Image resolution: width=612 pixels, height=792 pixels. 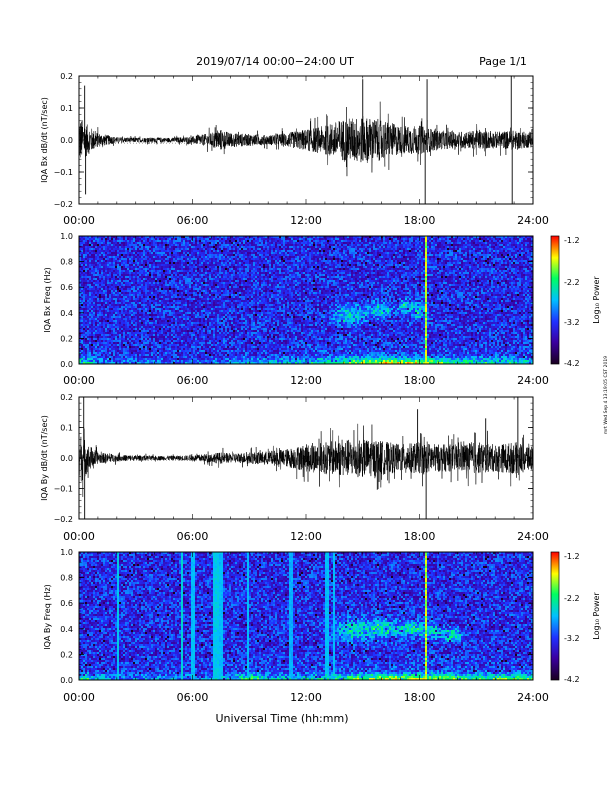 I want to click on by-colorbar-tick: -4.2, so click(x=572, y=679).